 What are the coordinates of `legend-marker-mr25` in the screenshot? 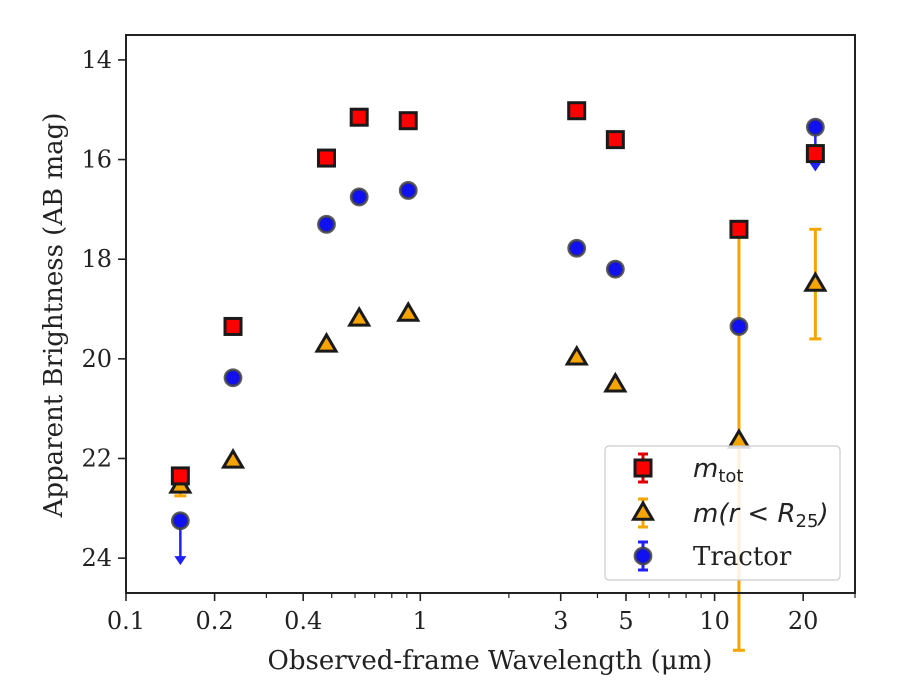 It's located at (643, 510).